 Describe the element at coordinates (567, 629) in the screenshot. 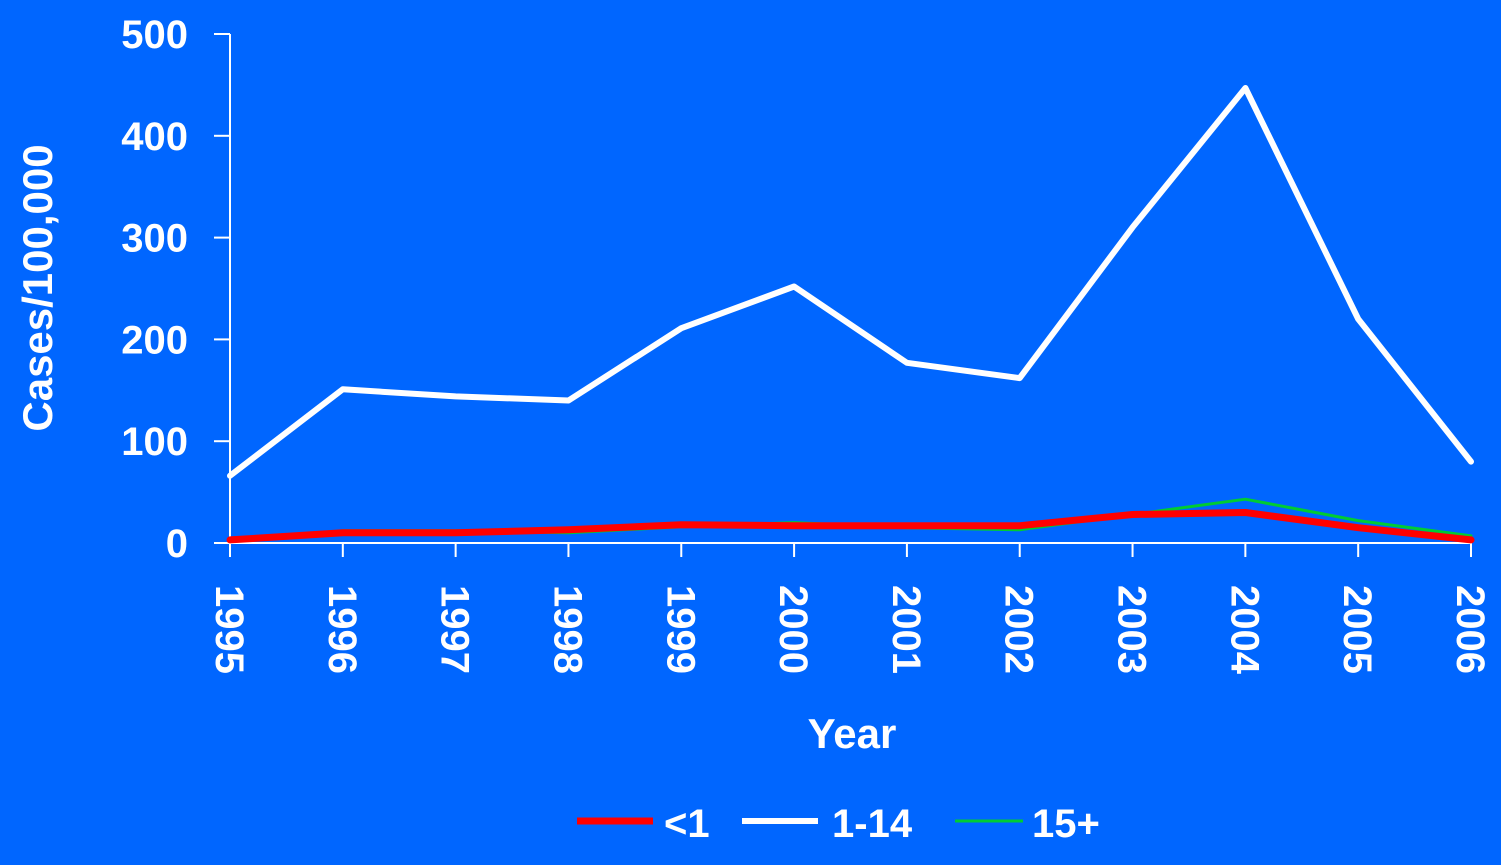

I see `x-tick-label: 1998` at that location.